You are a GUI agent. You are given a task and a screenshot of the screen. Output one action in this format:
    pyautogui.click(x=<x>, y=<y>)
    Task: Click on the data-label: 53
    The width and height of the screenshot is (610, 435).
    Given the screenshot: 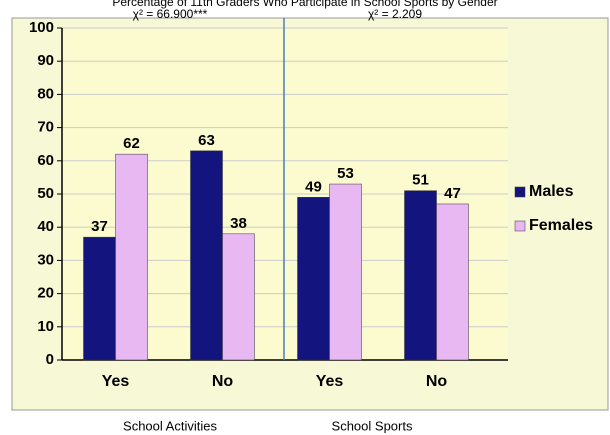 What is the action you would take?
    pyautogui.click(x=345, y=173)
    